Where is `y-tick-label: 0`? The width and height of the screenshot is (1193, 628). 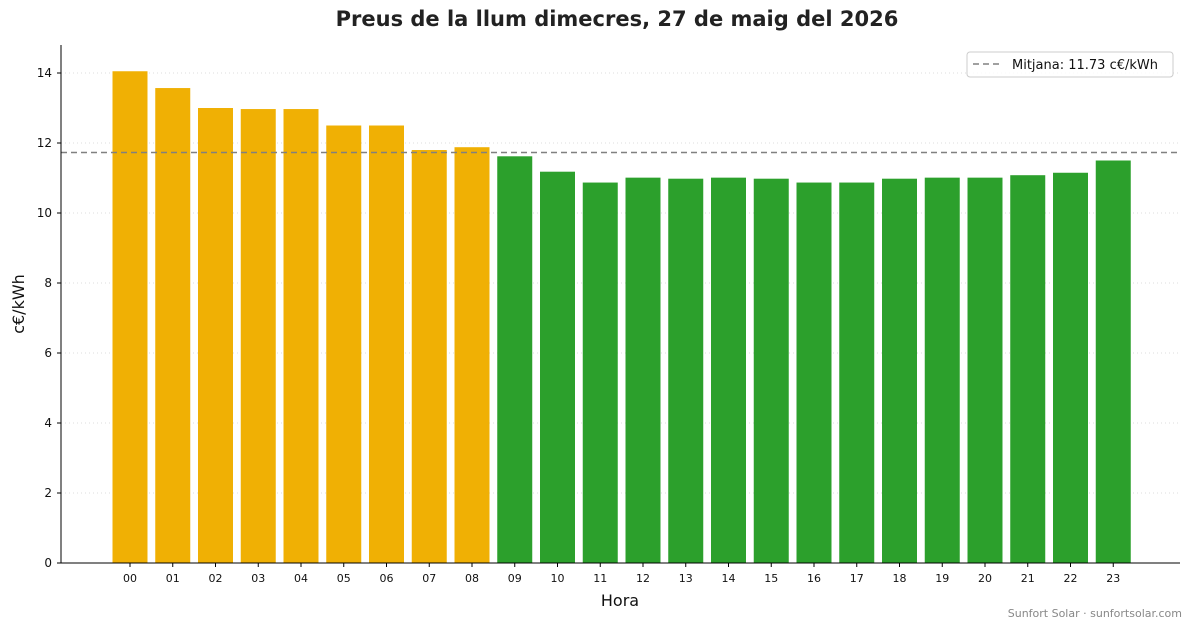 y-tick-label: 0 is located at coordinates (48, 563).